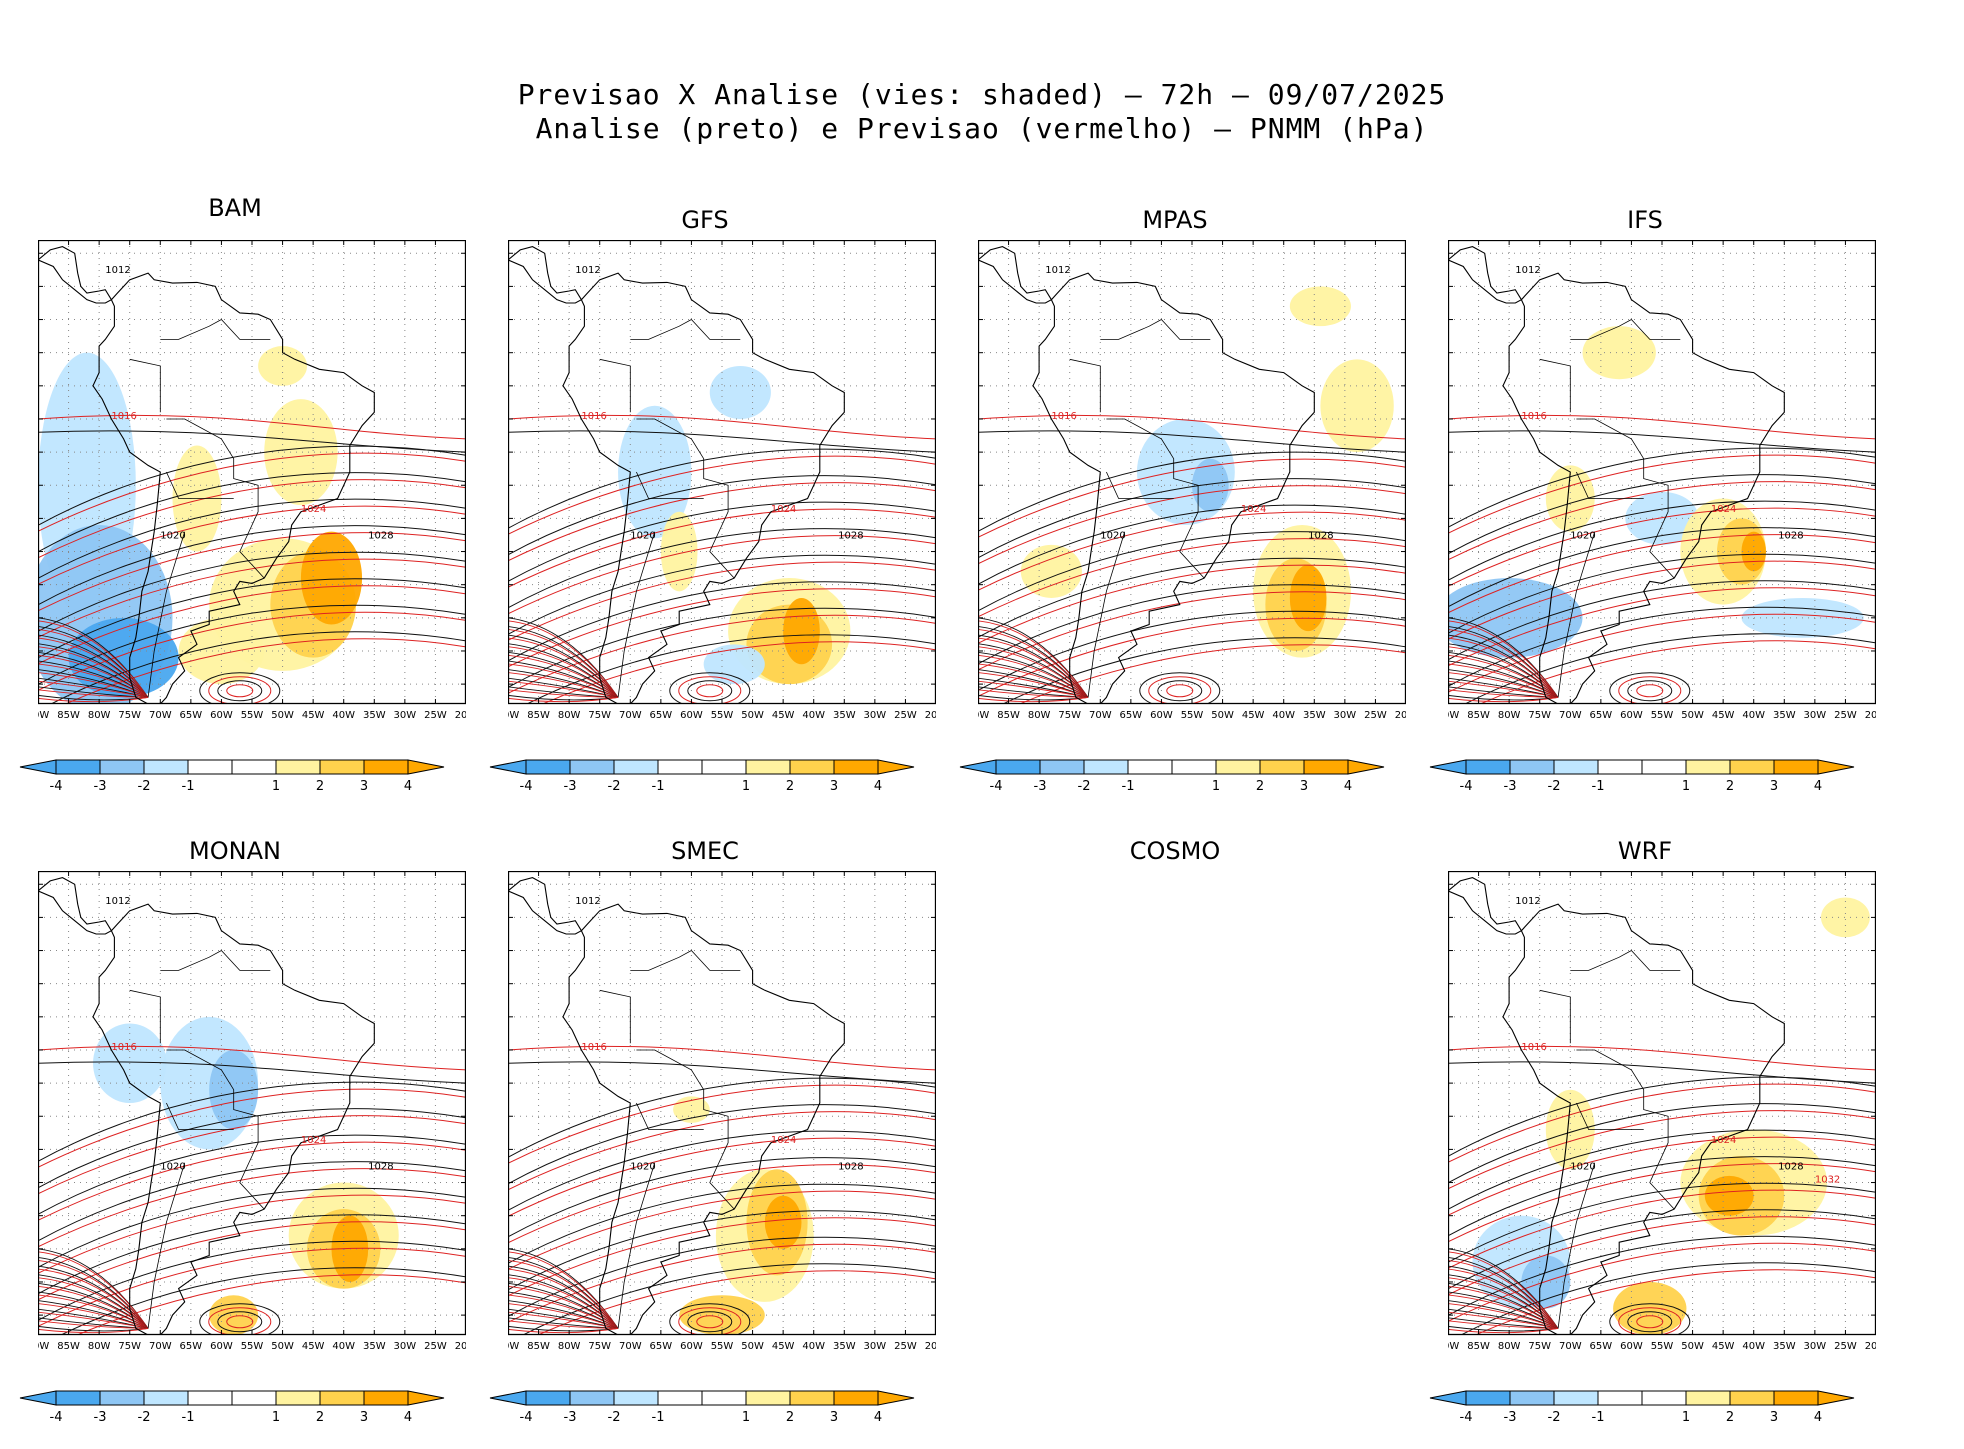 The width and height of the screenshot is (1964, 1449). I want to click on panel-title: IFS, so click(1645, 220).